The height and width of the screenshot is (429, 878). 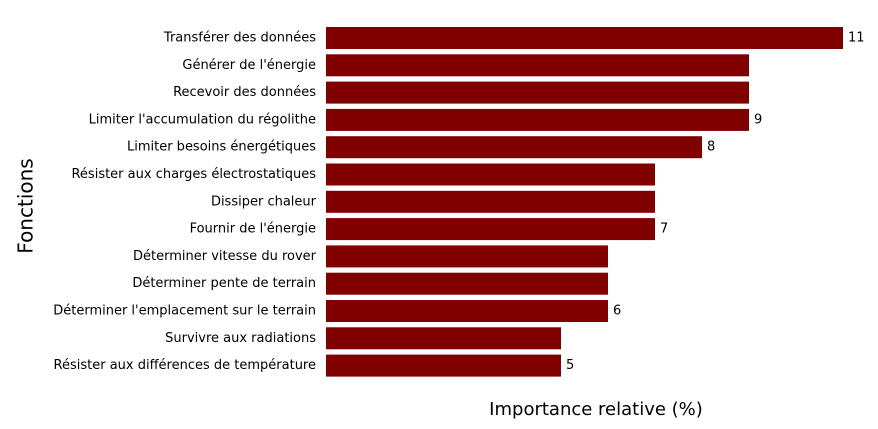 I want to click on y-tick-label: Générer de l'énergie, so click(x=249, y=65).